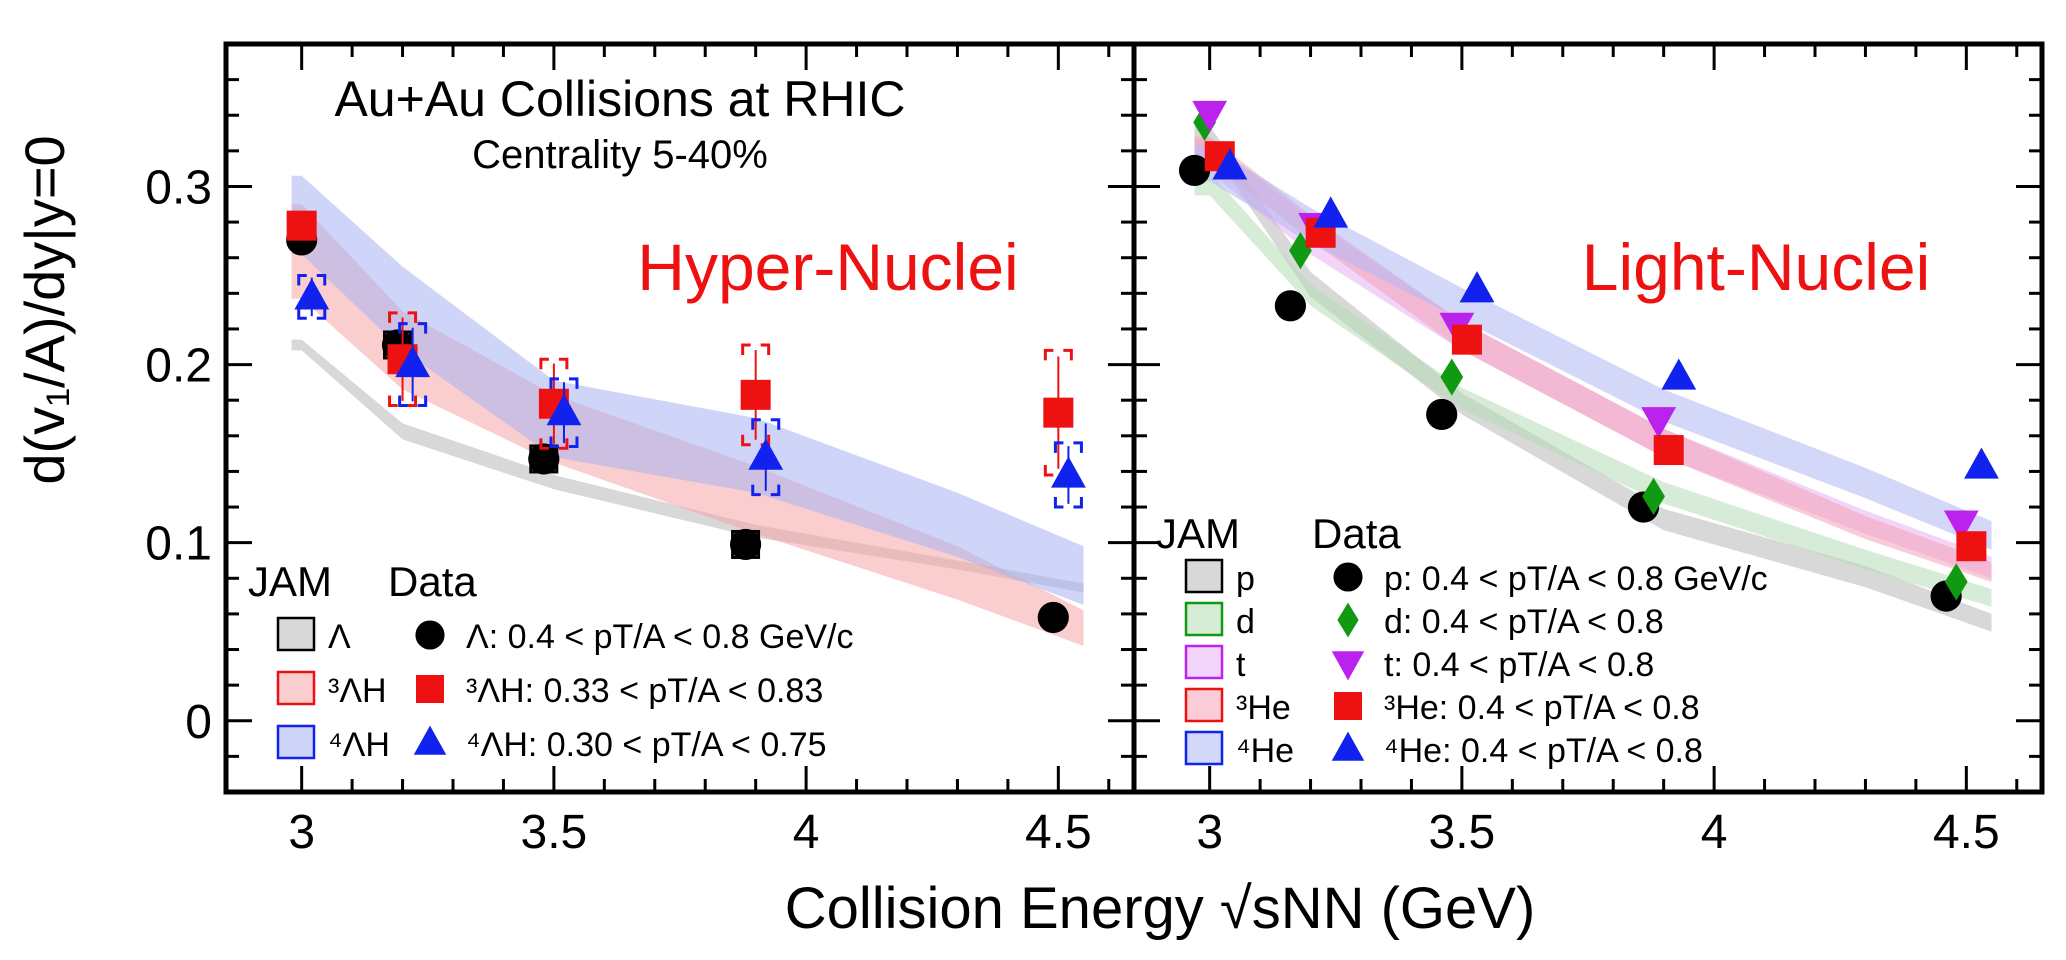 This screenshot has height=960, width=2066. I want to click on legend-jam-label: p, so click(1245, 579).